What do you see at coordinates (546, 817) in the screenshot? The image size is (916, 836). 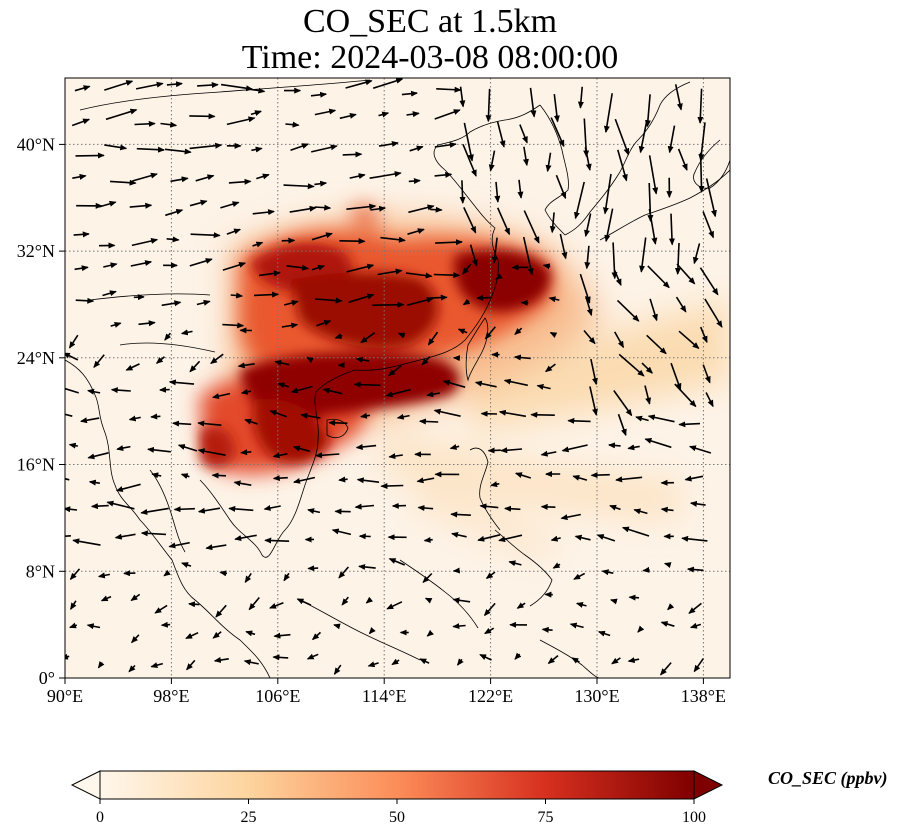 I see `colorbar-tick-label: 75` at bounding box center [546, 817].